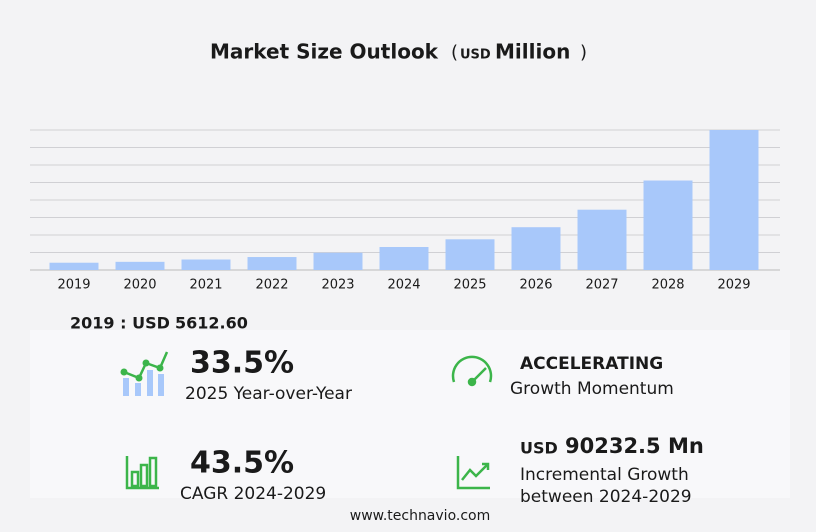  What do you see at coordinates (403, 285) in the screenshot?
I see `x-tick-label: 2024` at bounding box center [403, 285].